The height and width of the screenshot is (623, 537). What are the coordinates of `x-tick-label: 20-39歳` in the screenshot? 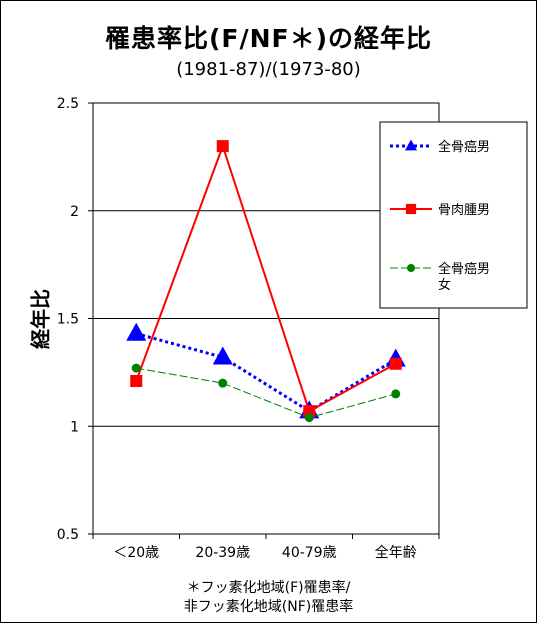 It's located at (222, 553).